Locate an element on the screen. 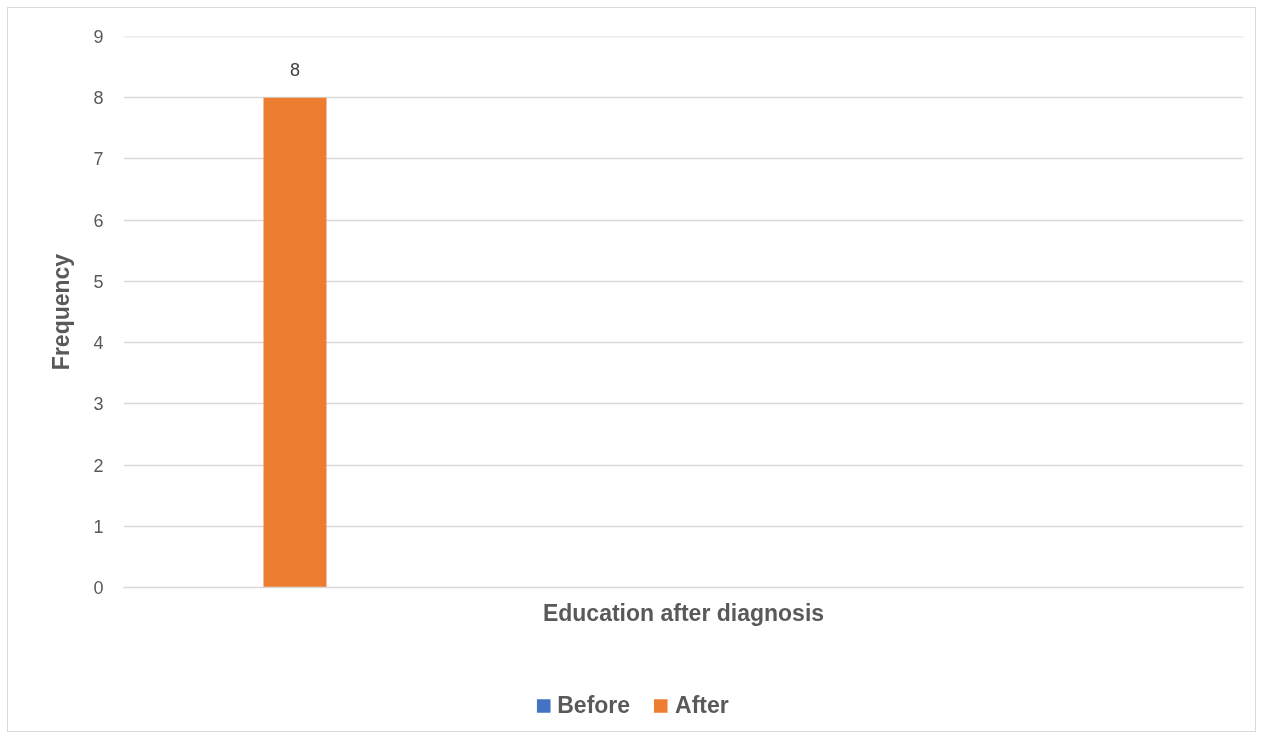 The image size is (1268, 743). y-tick-label: 9 is located at coordinates (98, 37).